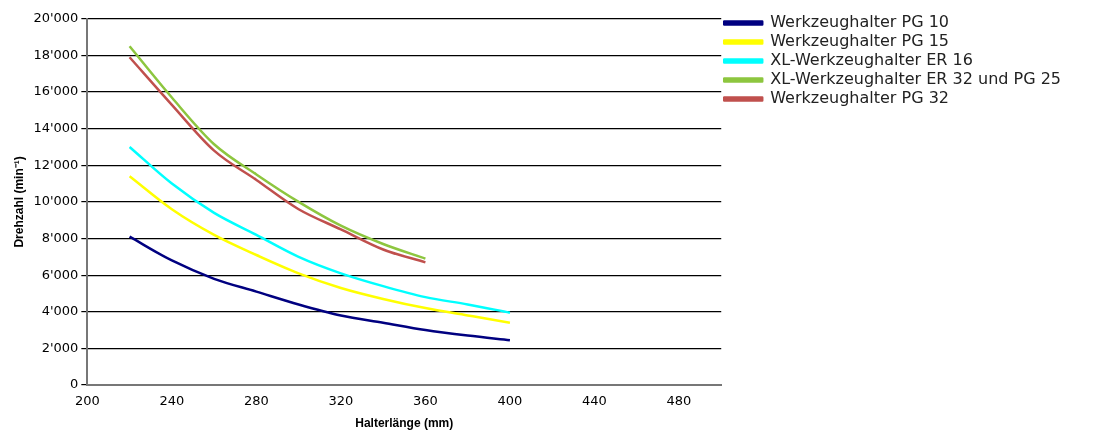  What do you see at coordinates (60, 274) in the screenshot?
I see `y-tick-label: 6'000` at bounding box center [60, 274].